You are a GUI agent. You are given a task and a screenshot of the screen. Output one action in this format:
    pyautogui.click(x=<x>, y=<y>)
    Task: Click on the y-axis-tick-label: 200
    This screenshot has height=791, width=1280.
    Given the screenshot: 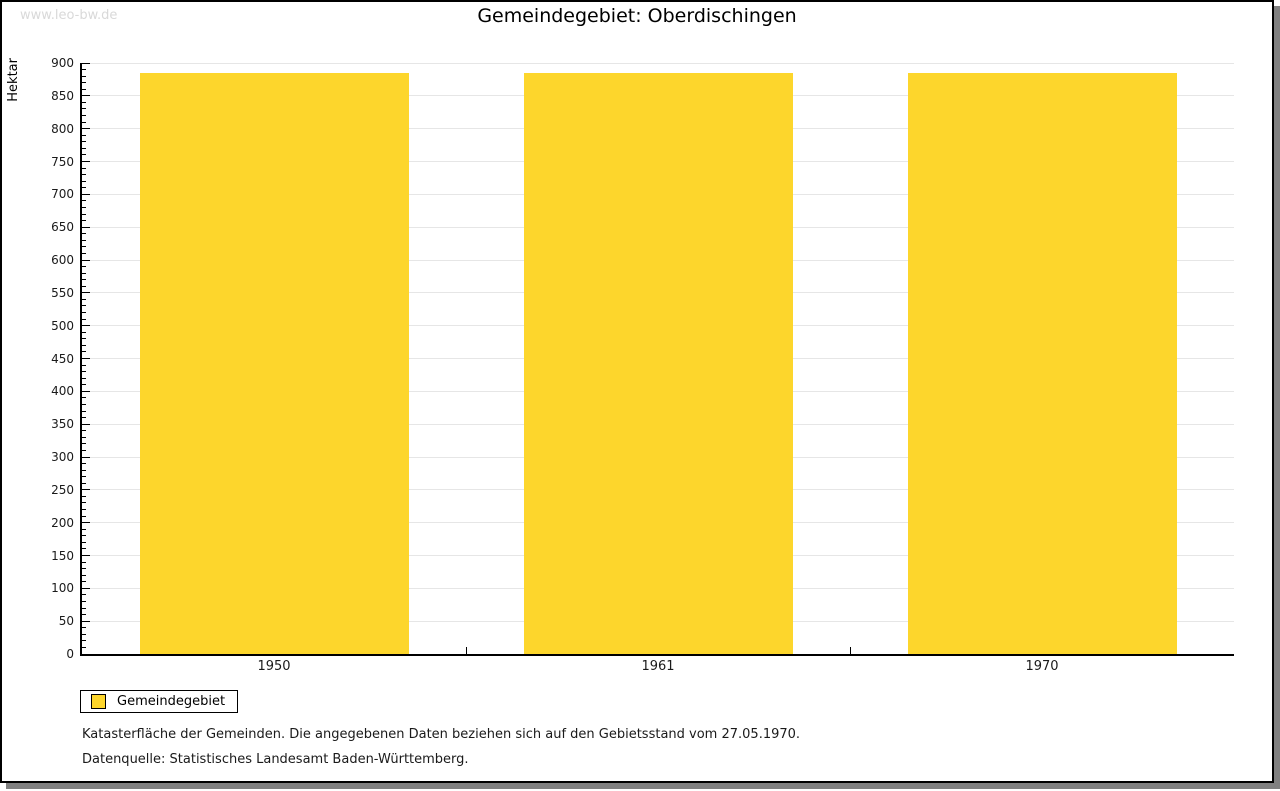 What is the action you would take?
    pyautogui.click(x=62, y=522)
    